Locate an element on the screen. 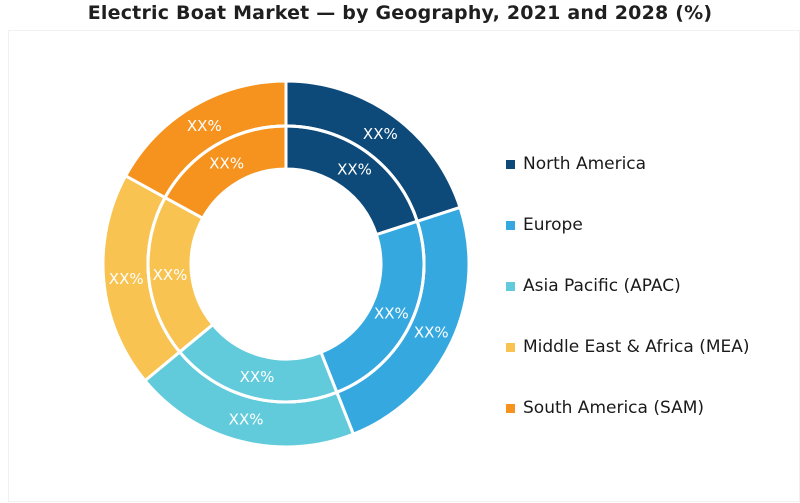 The height and width of the screenshot is (503, 800). legend-item-north-america: North America is located at coordinates (628, 164).